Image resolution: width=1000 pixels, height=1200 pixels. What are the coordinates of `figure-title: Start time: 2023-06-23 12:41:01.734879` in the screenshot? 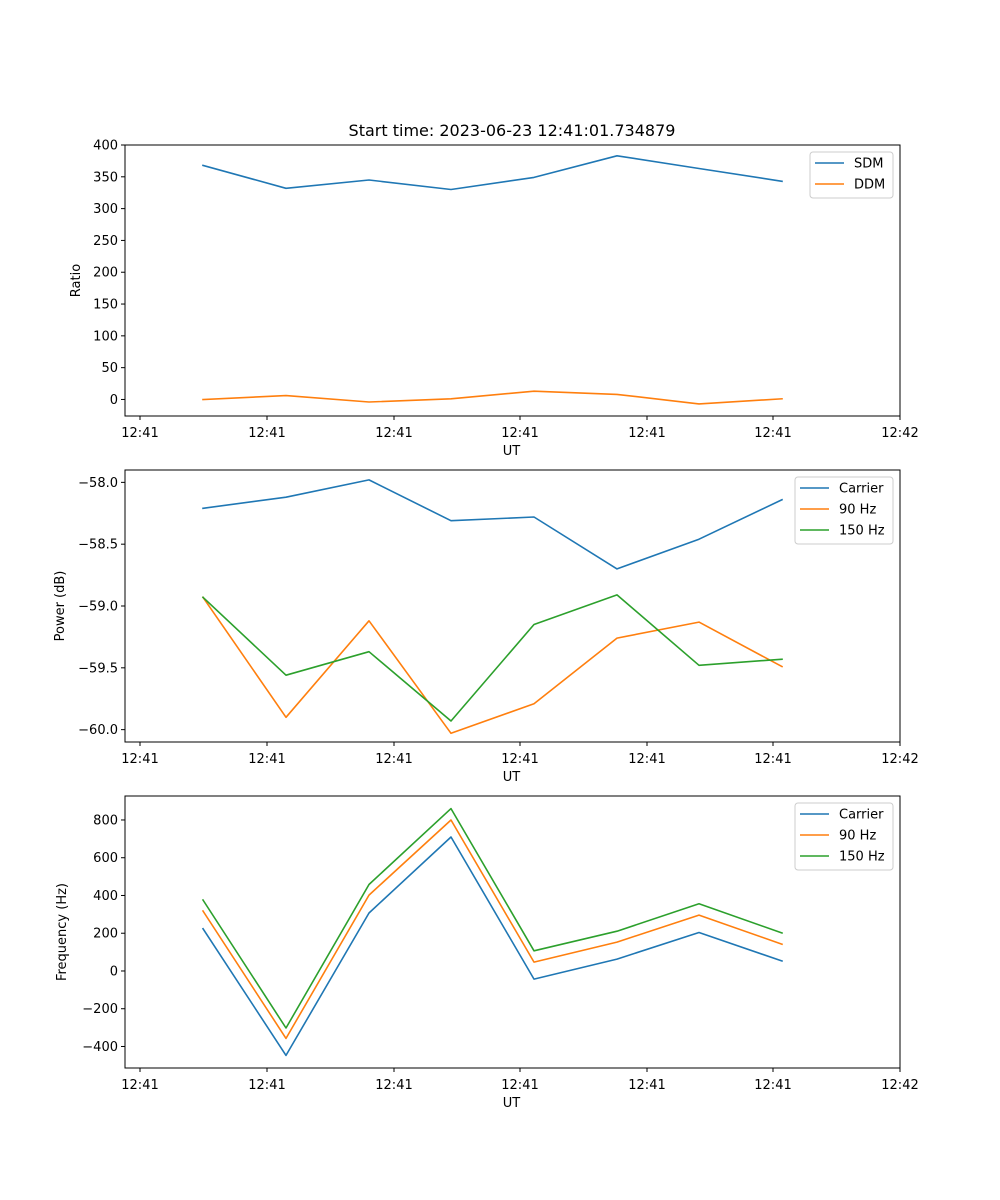 It's located at (512, 130).